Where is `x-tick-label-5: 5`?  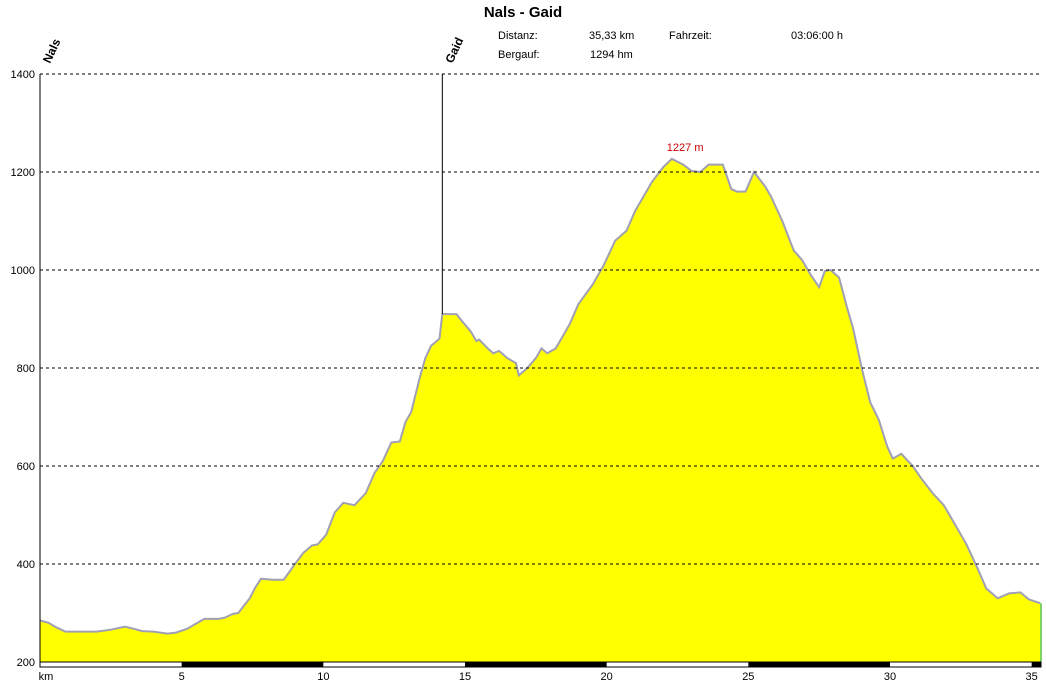
x-tick-label-5: 5 is located at coordinates (182, 677).